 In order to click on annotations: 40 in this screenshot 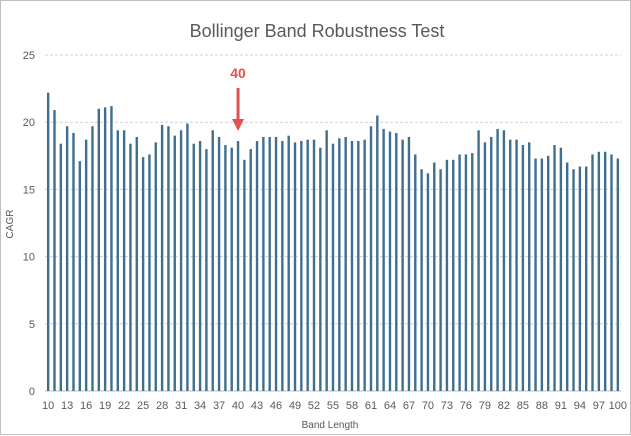, I will do `click(238, 98)`.